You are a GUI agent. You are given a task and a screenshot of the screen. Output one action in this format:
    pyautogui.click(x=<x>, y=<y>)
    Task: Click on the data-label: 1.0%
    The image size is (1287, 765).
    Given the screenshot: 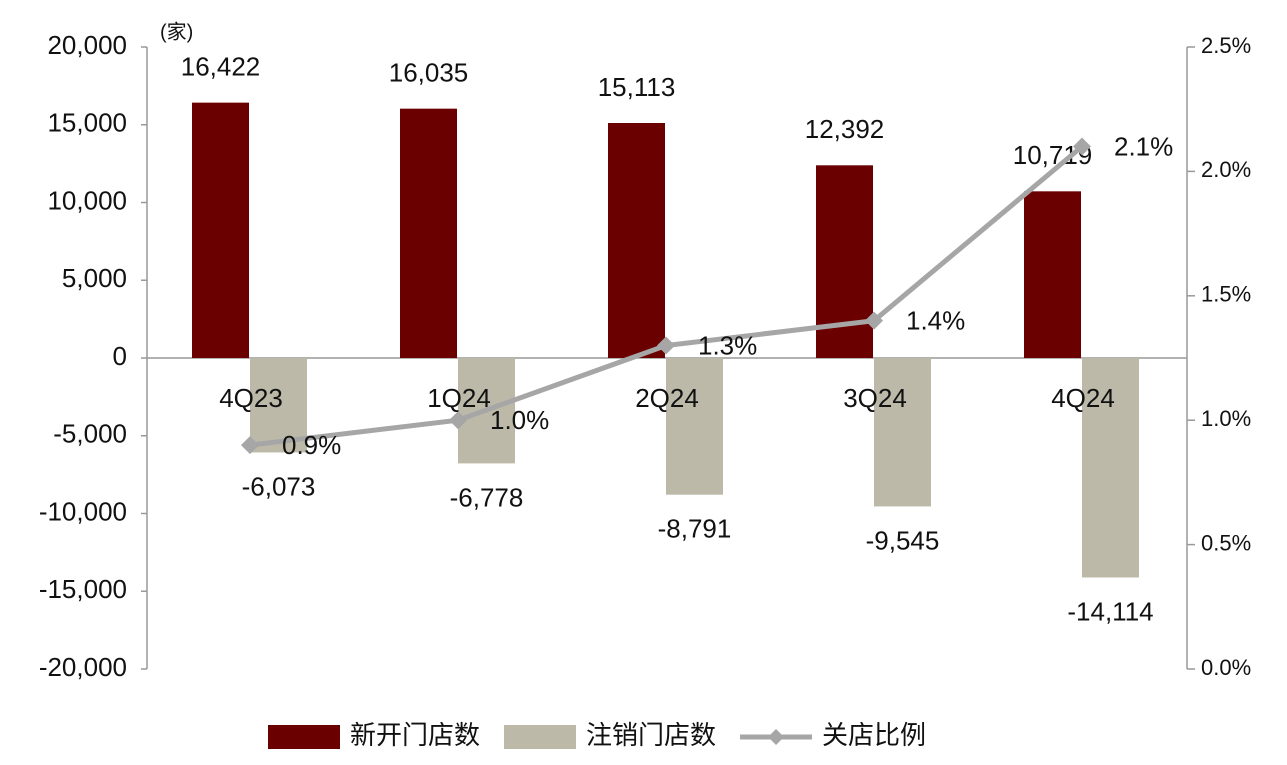 What is the action you would take?
    pyautogui.click(x=519, y=420)
    